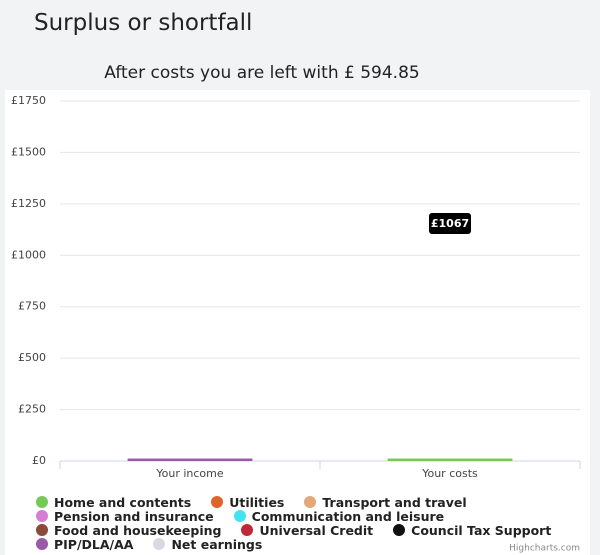 Image resolution: width=600 pixels, height=555 pixels. What do you see at coordinates (481, 530) in the screenshot?
I see `legend-label: Council Tax Support` at bounding box center [481, 530].